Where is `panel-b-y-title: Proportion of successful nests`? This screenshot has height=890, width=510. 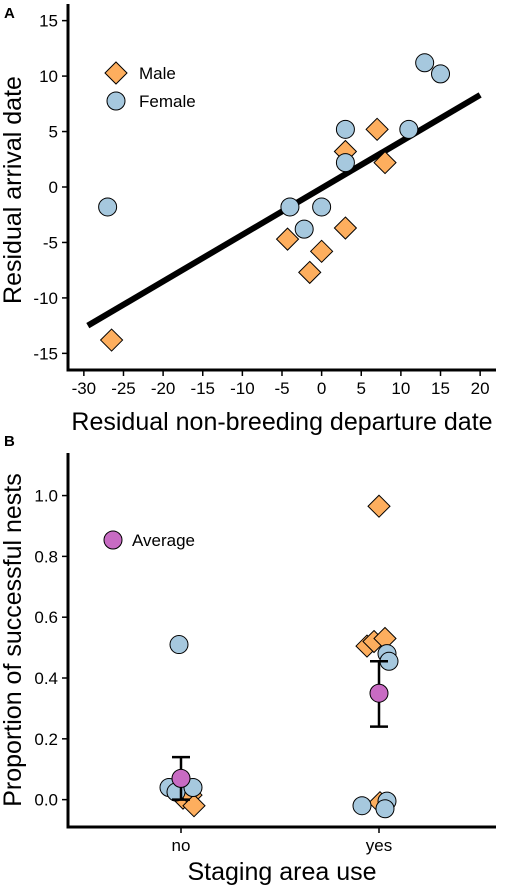
panel-b-y-title: Proportion of successful nests is located at coordinates (13, 640).